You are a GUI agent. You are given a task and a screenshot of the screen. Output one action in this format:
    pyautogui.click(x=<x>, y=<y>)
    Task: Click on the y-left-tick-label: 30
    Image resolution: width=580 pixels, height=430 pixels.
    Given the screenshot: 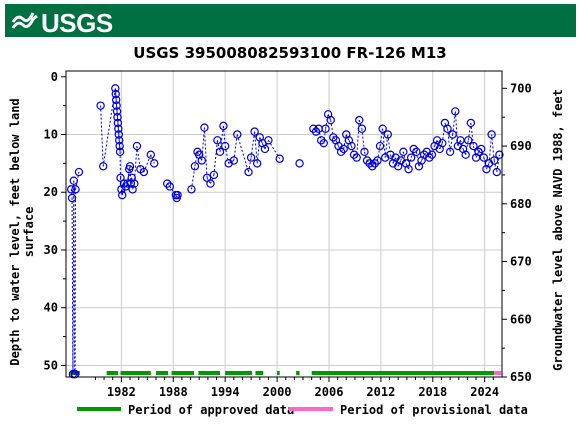 What is the action you would take?
    pyautogui.click(x=51, y=250)
    